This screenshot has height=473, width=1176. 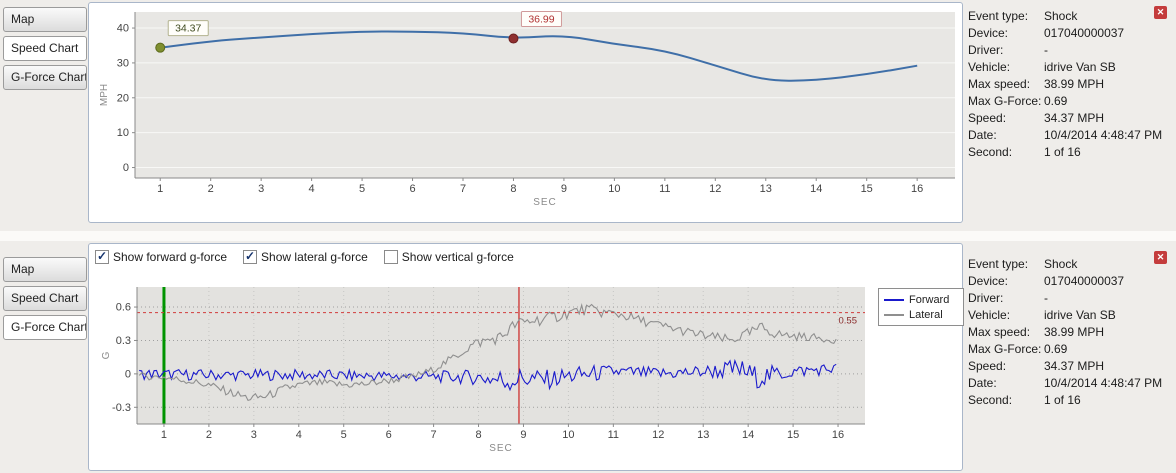 What do you see at coordinates (1080, 315) in the screenshot?
I see `info-value: idrive Van SB` at bounding box center [1080, 315].